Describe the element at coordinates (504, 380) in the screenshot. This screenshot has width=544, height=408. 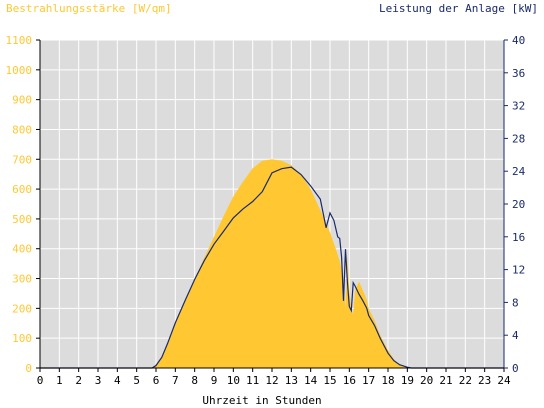
I see `x-tick-label: 24` at that location.